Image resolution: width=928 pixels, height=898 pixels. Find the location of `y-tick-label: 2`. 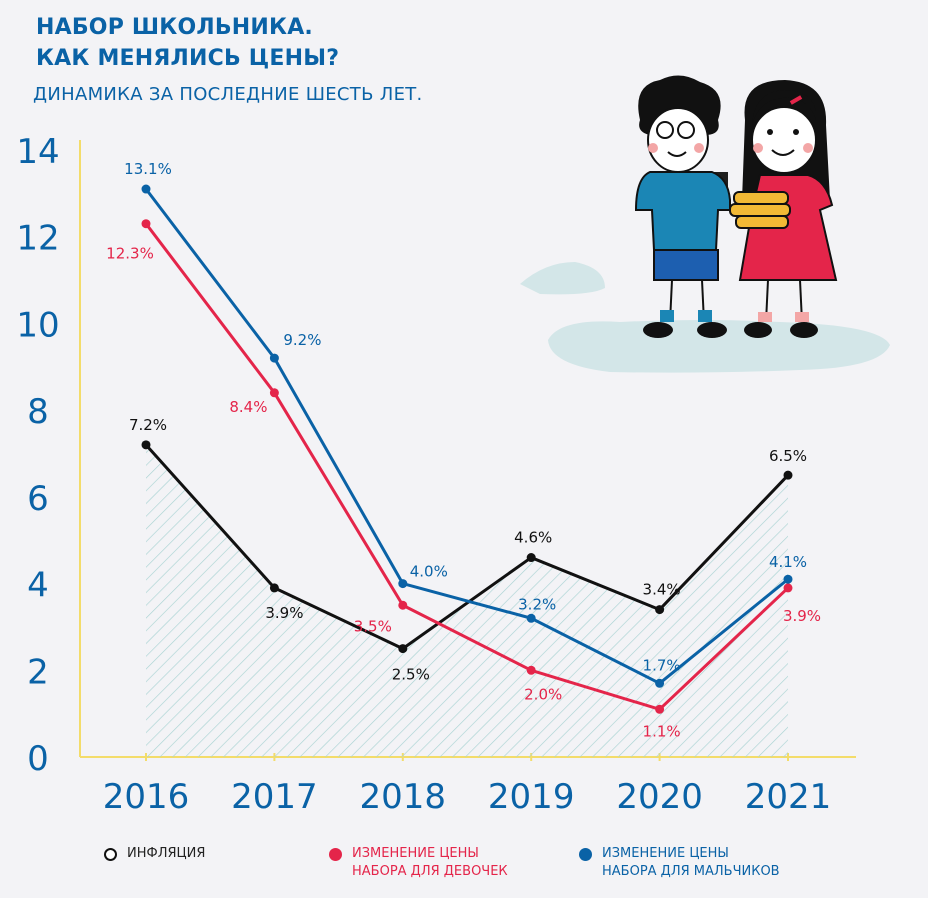

y-tick-label: 2 is located at coordinates (38, 672).